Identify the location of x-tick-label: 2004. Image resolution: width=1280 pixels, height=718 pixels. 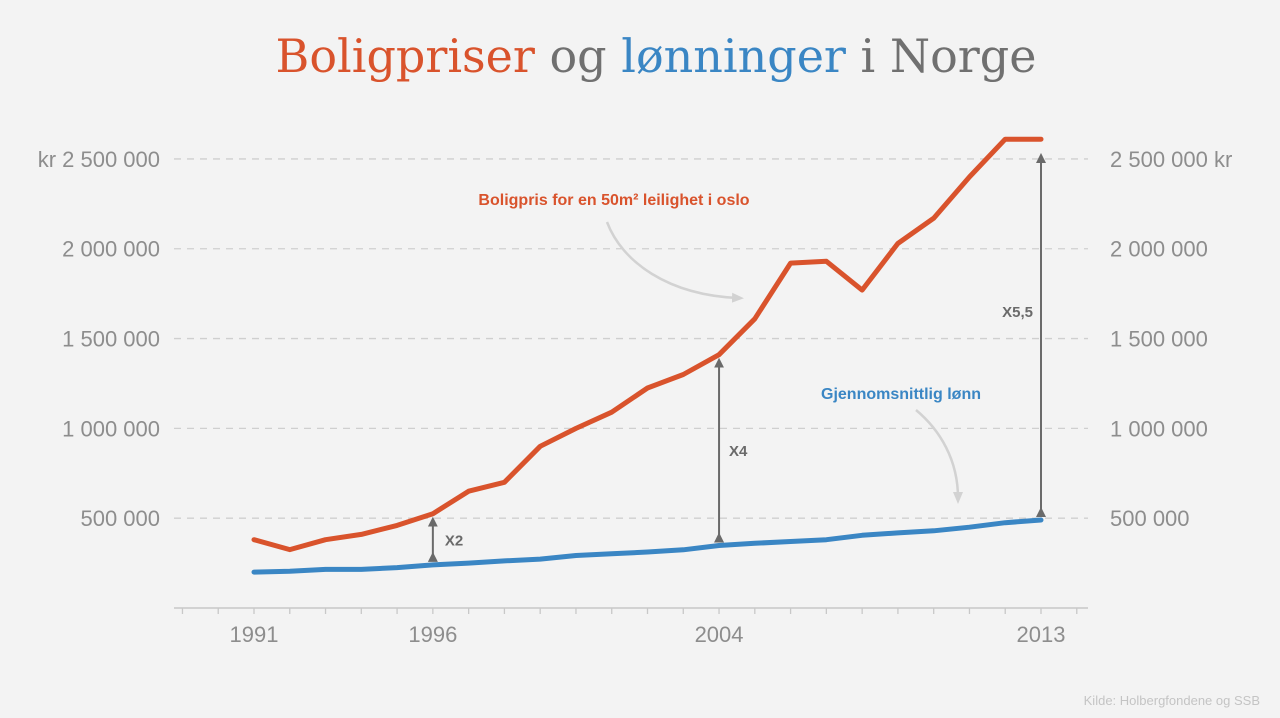
(719, 634).